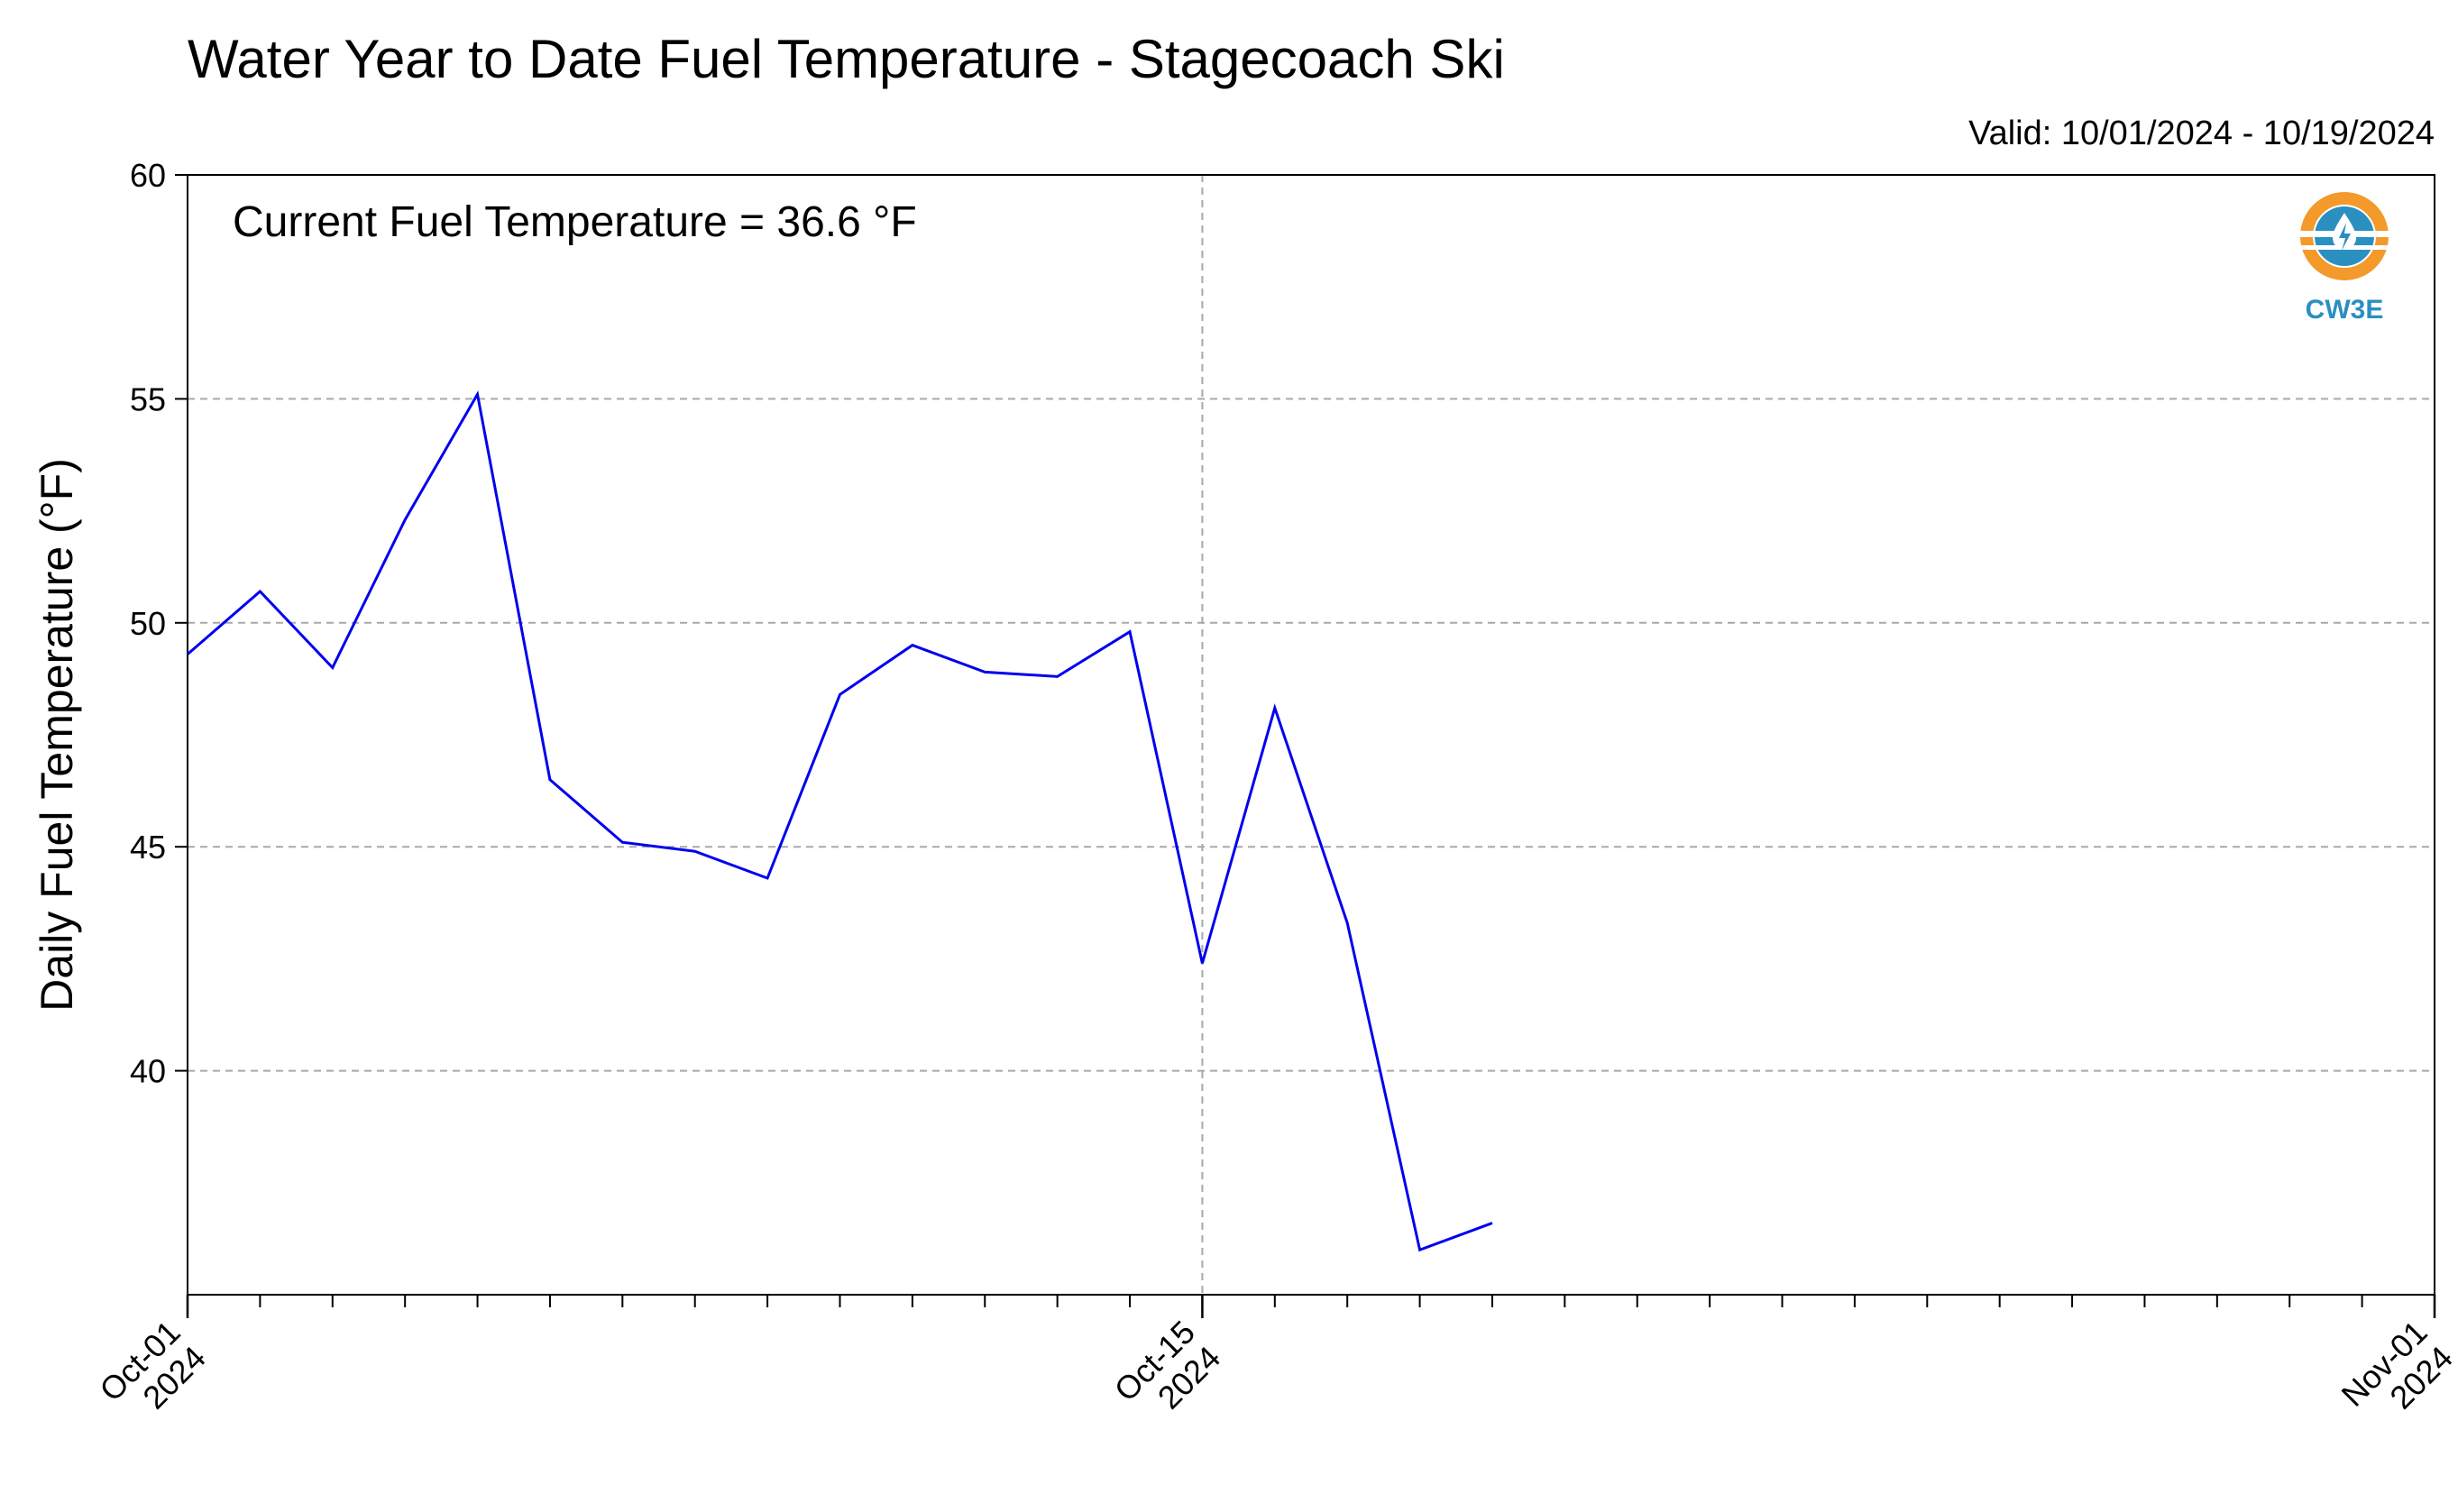 This screenshot has height=1512, width=2458. Describe the element at coordinates (2344, 258) in the screenshot. I see `cw3e-logo: CW3E` at that location.